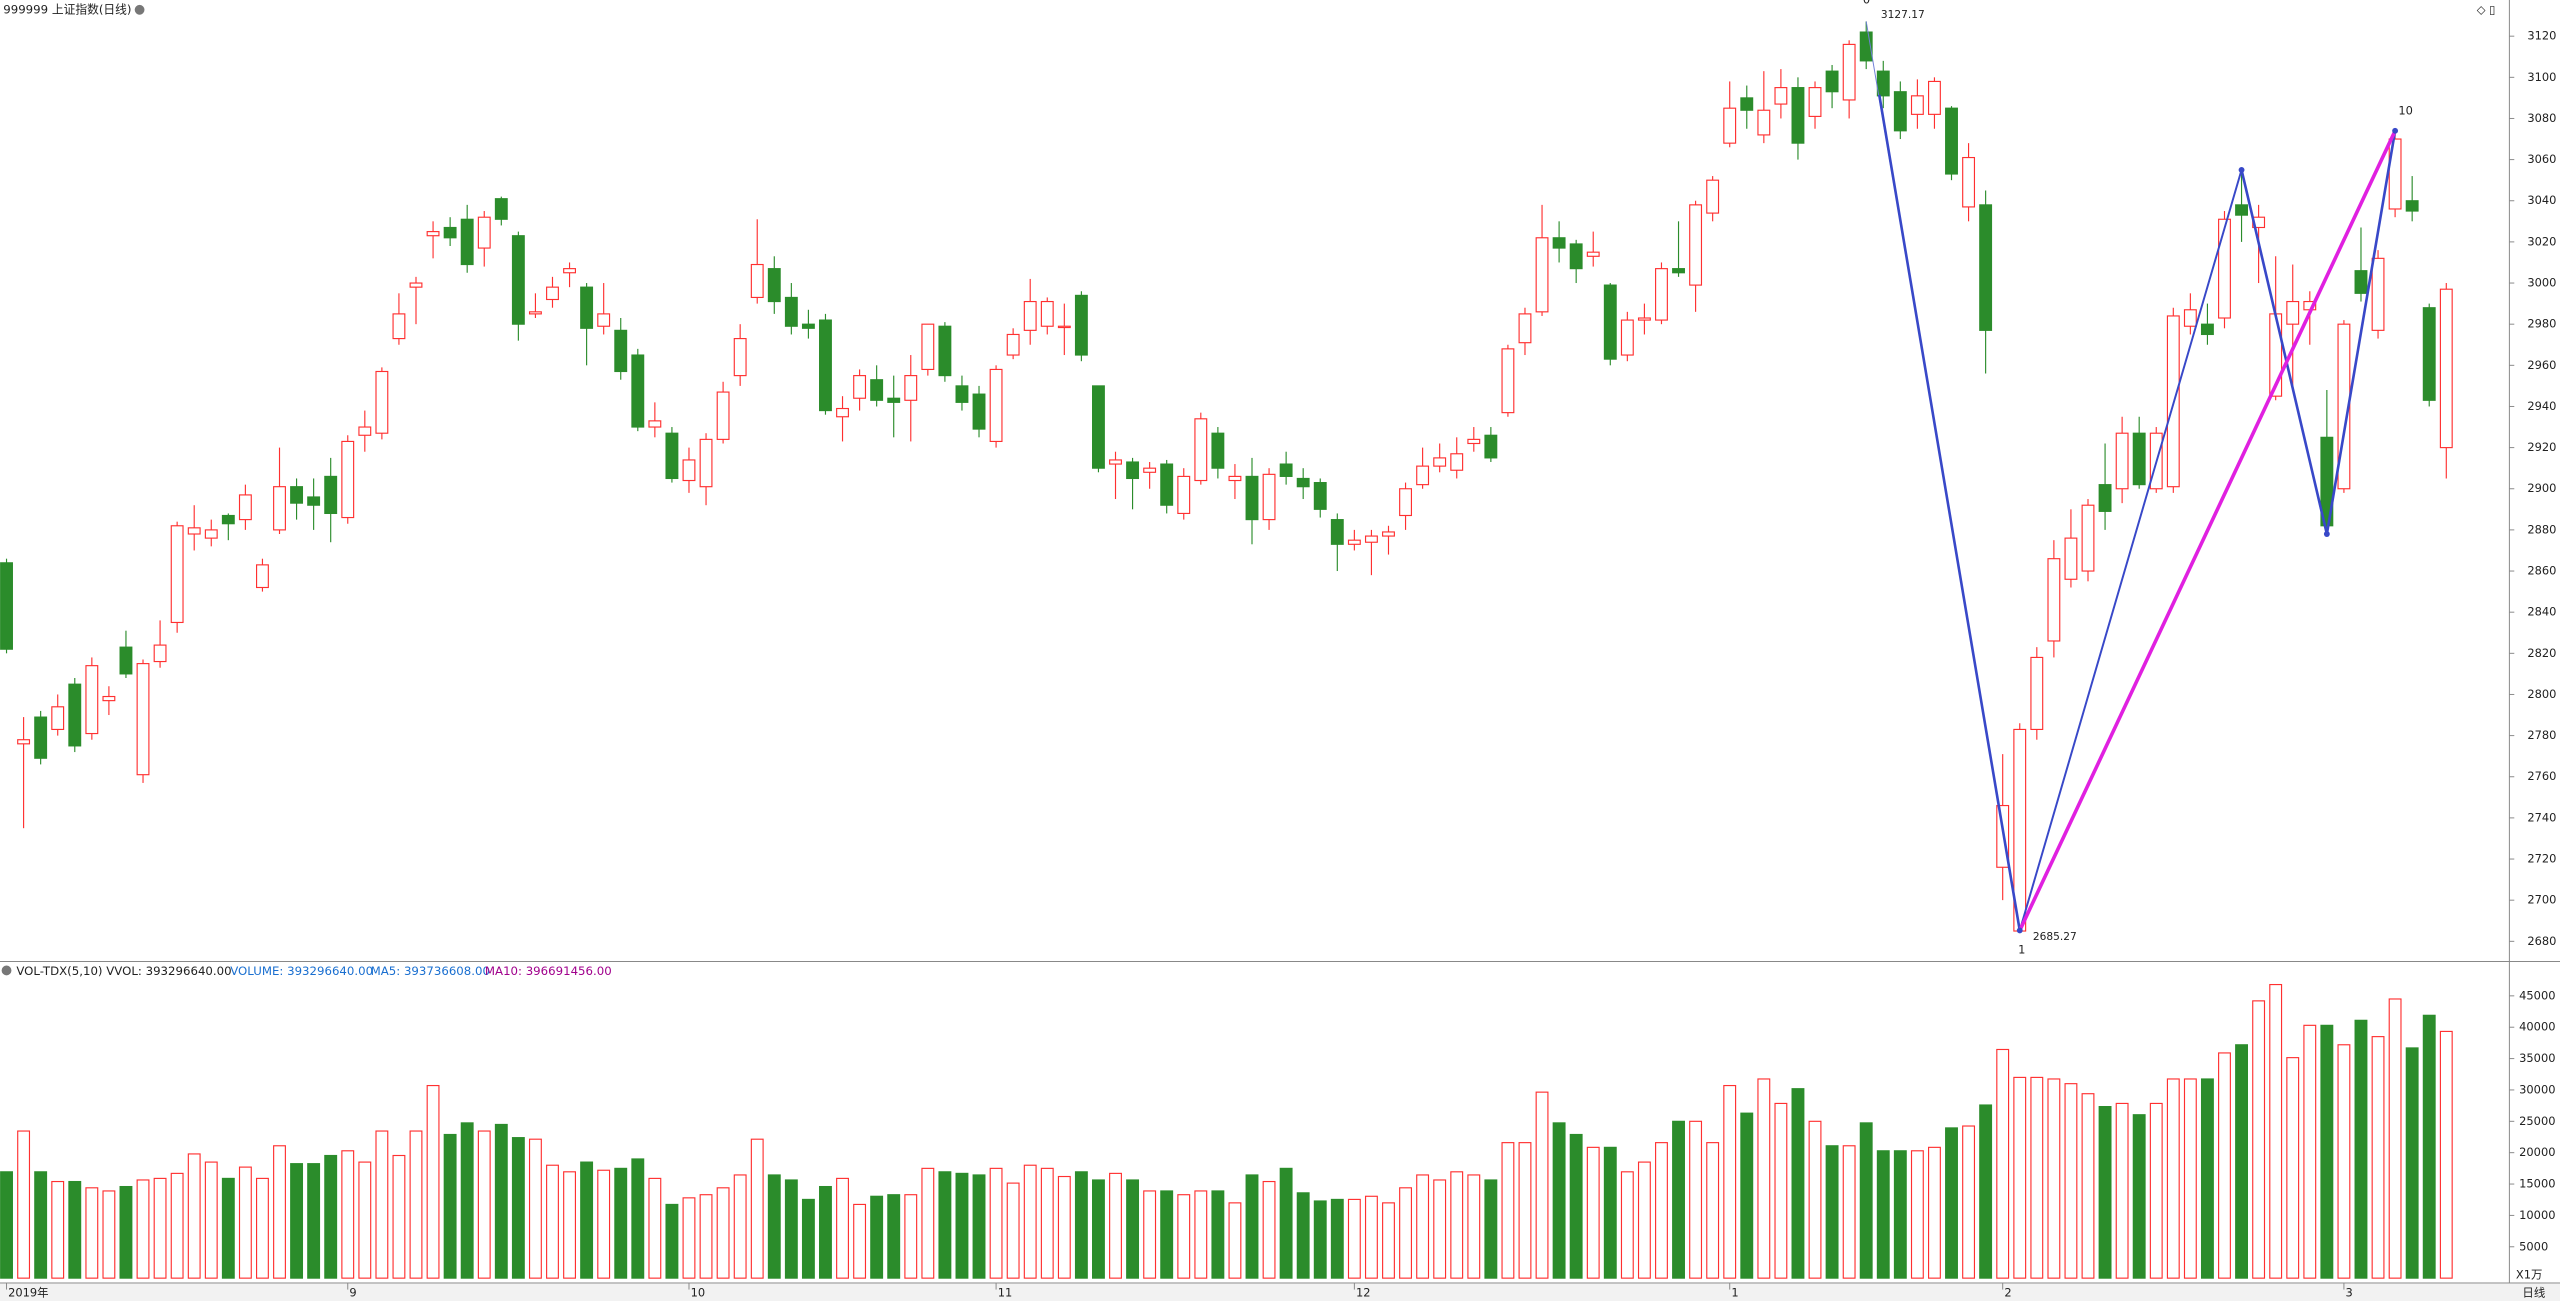  What do you see at coordinates (548, 971) in the screenshot?
I see `ma10-value: MA10: 396691456.00` at bounding box center [548, 971].